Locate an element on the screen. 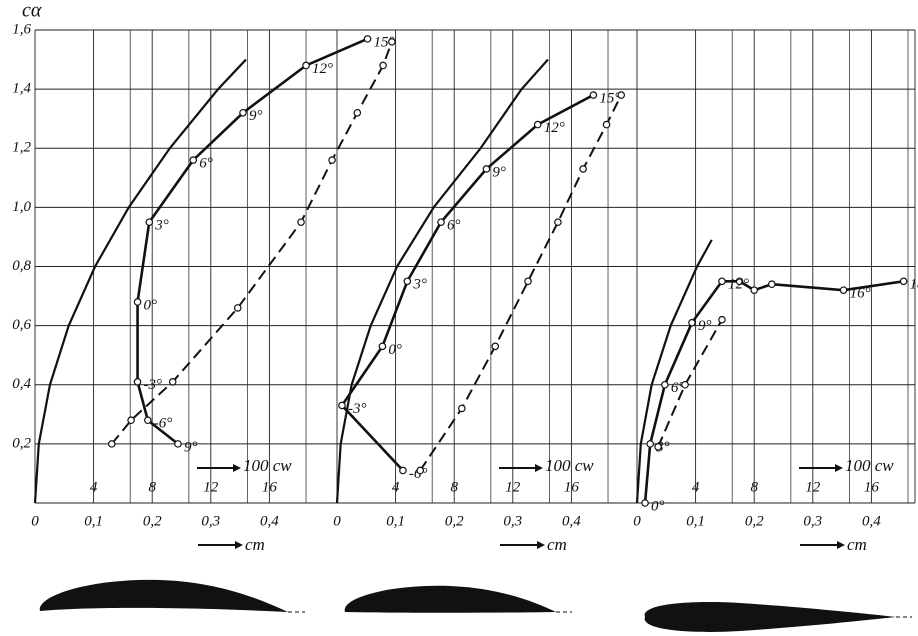 Image resolution: width=918 pixels, height=636 pixels. y-axis-label: cα is located at coordinates (32, 11).